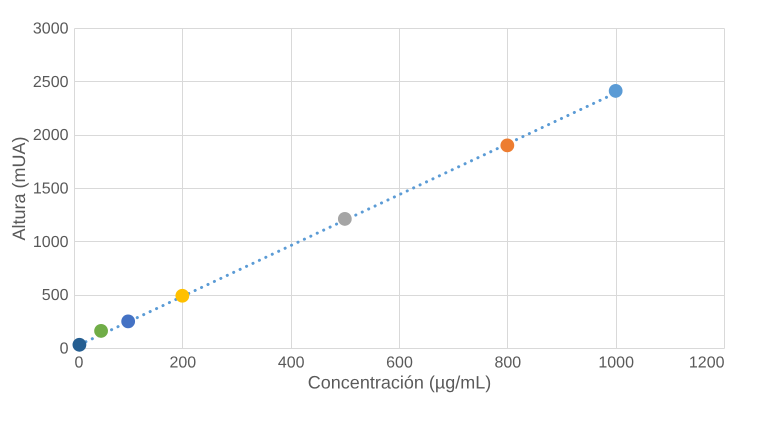 The image size is (780, 425). What do you see at coordinates (79, 363) in the screenshot?
I see `x-tick-label: 0` at bounding box center [79, 363].